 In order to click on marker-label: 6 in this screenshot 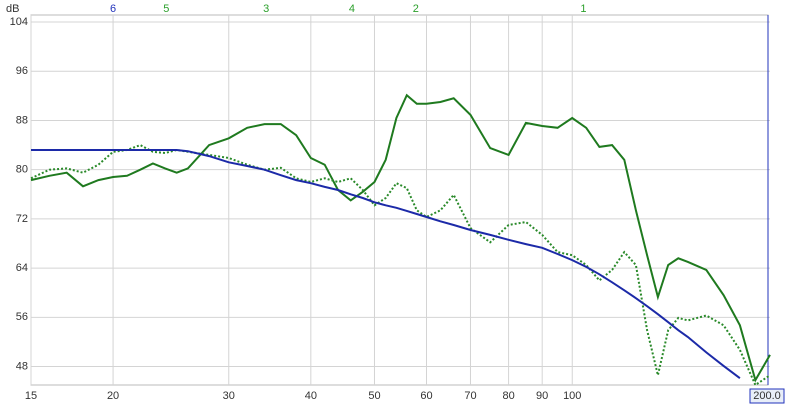, I will do `click(113, 9)`.